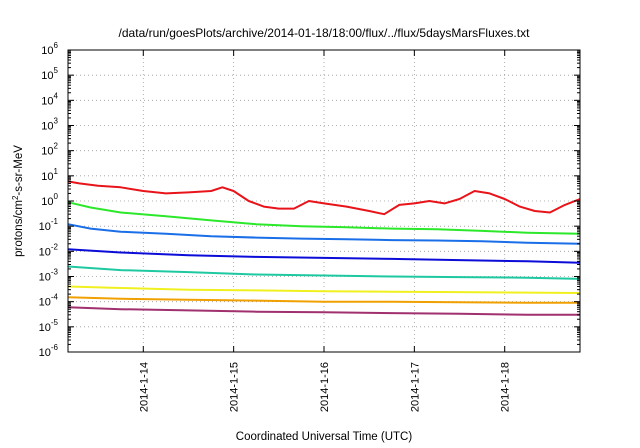 The height and width of the screenshot is (448, 640). What do you see at coordinates (19, 228) in the screenshot?
I see `y-axis-label-prefix: protons/cm` at bounding box center [19, 228].